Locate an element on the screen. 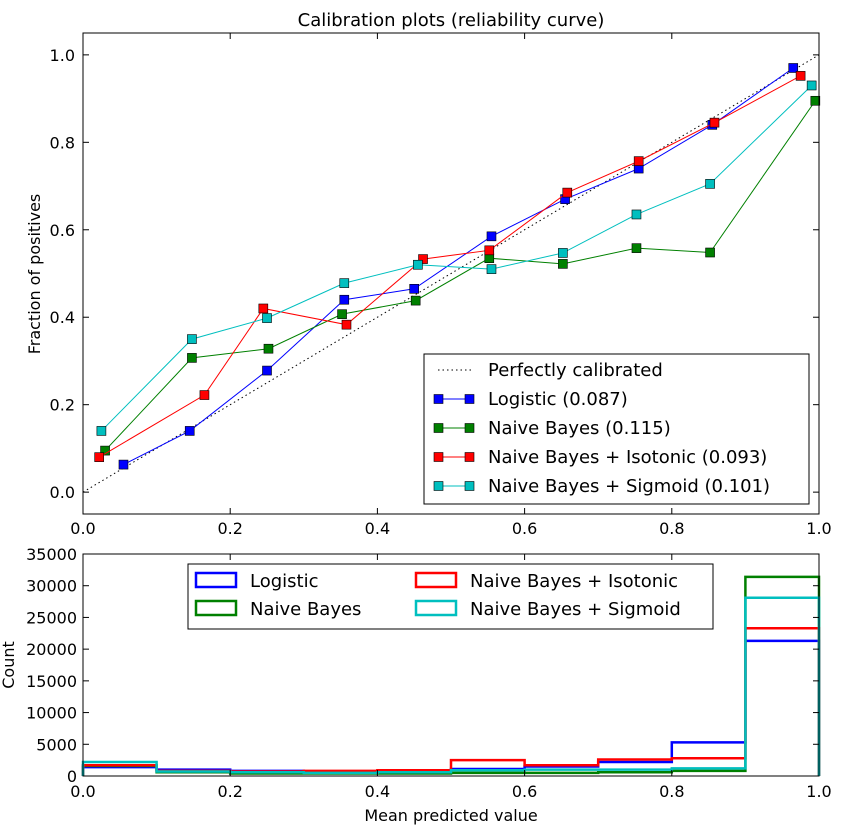  histogram-xtick-label: 1.0 is located at coordinates (818, 791).